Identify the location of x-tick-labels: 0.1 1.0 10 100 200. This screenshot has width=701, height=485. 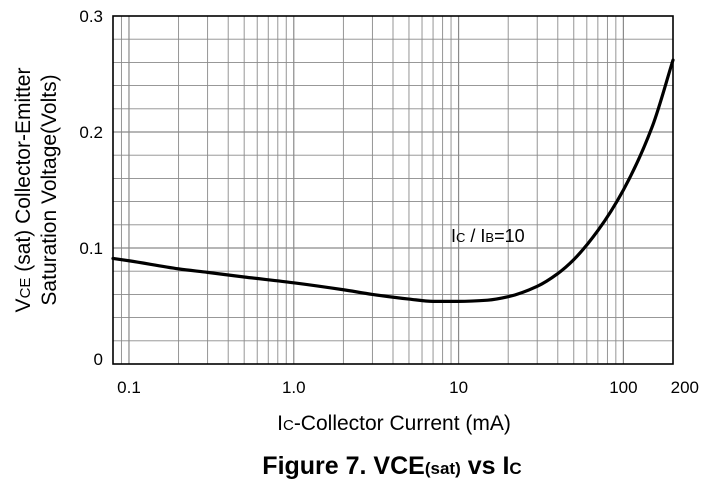
(408, 387).